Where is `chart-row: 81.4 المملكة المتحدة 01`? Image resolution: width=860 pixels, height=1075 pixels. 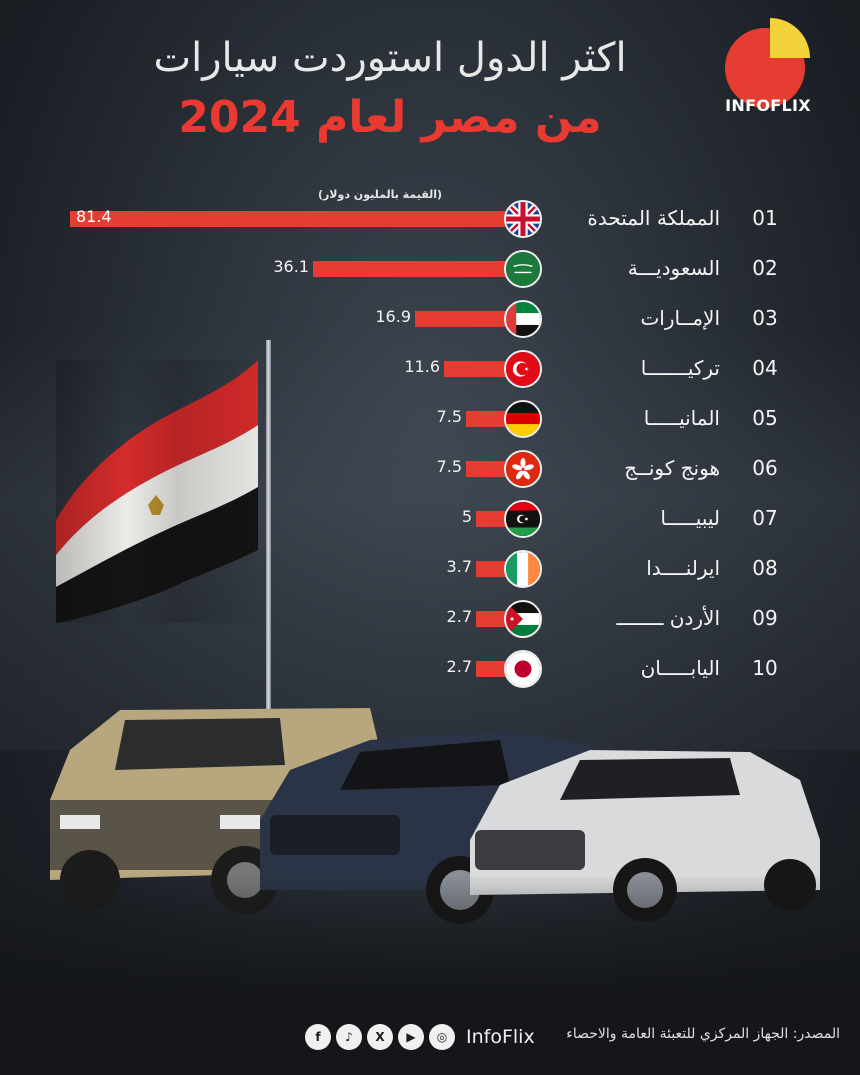
chart-row: 81.4 المملكة المتحدة 01 is located at coordinates (430, 218).